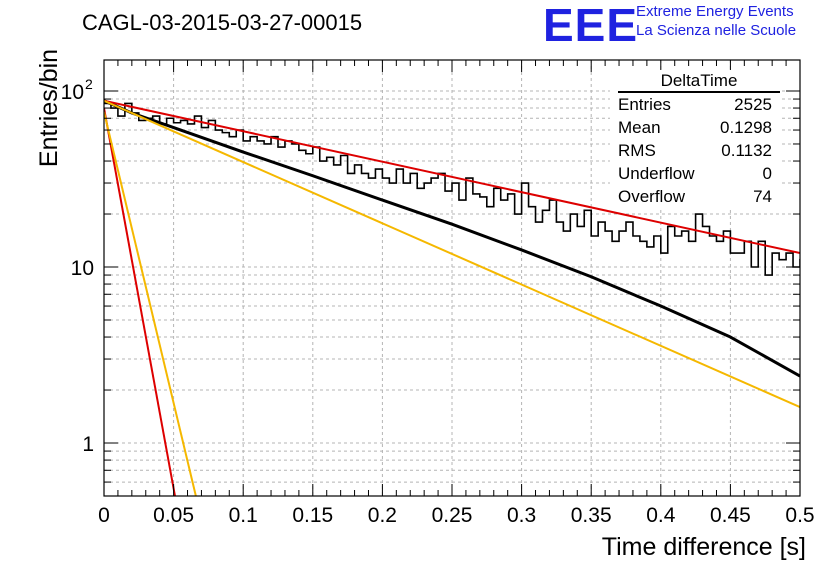 This screenshot has height=572, width=836. Describe the element at coordinates (521, 515) in the screenshot. I see `x-tick-label: 0.3` at that location.